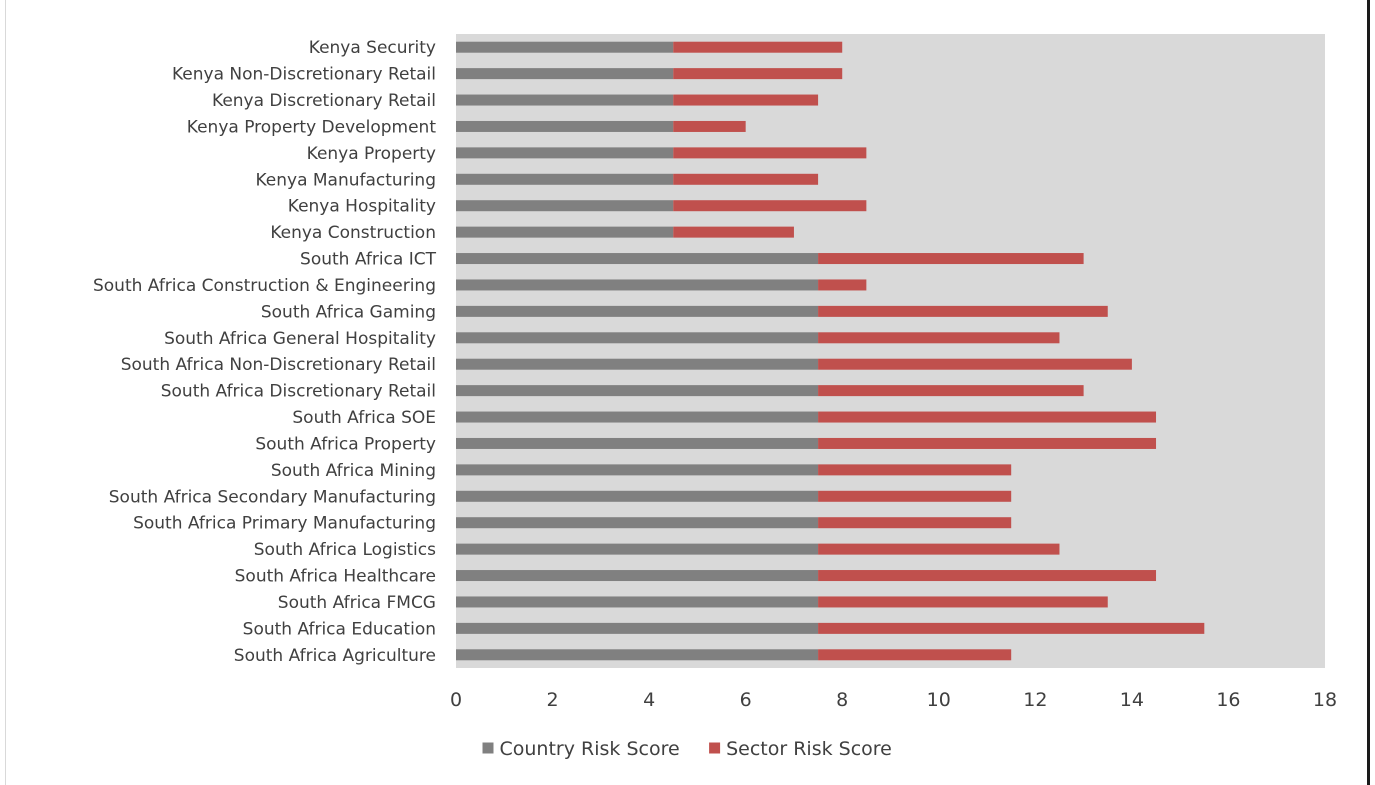 The image size is (1375, 785). What do you see at coordinates (362, 207) in the screenshot?
I see `category-label: Kenya Hospitality` at bounding box center [362, 207].